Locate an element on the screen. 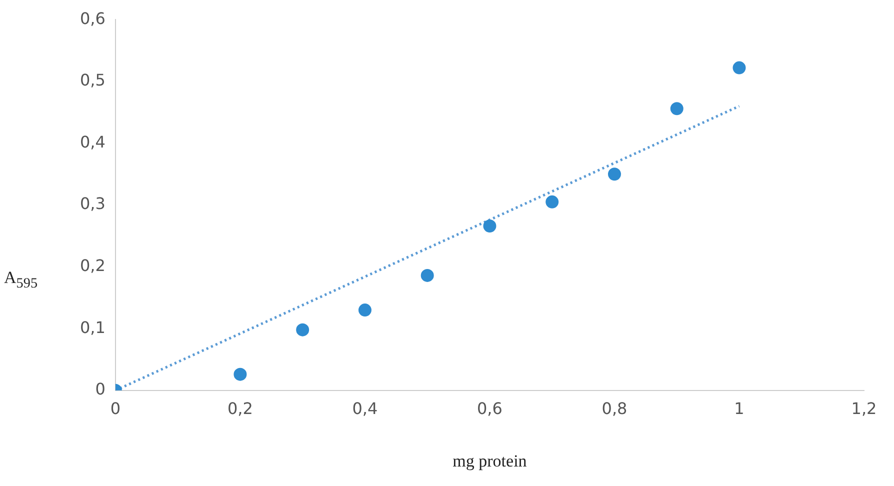  y-tick-label: 0,6 is located at coordinates (93, 18).